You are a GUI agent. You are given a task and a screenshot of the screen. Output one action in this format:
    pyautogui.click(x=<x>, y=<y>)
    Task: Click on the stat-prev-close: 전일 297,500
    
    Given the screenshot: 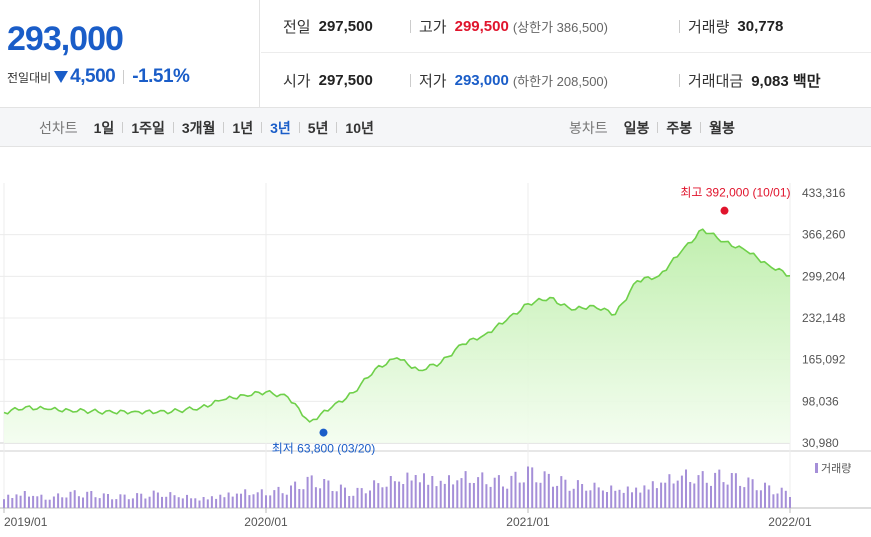 What is the action you would take?
    pyautogui.click(x=328, y=26)
    